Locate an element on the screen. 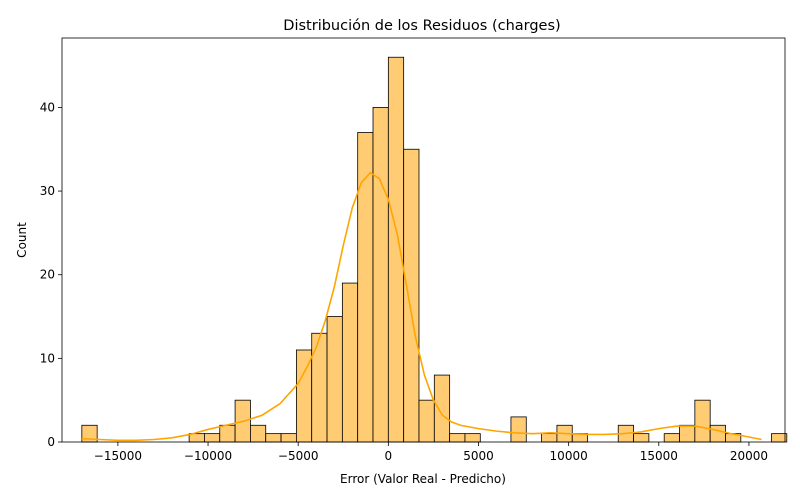 The width and height of the screenshot is (800, 500). x-tick-label: −5000 is located at coordinates (298, 456).